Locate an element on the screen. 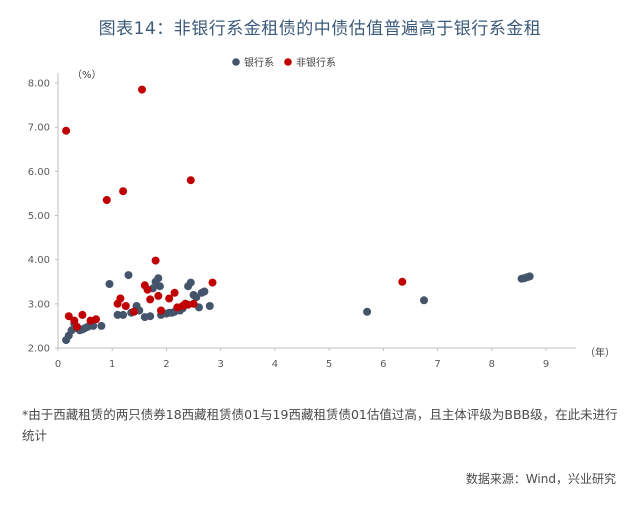 Image resolution: width=640 pixels, height=509 pixels. y-tick-label: 3.00 is located at coordinates (39, 304).